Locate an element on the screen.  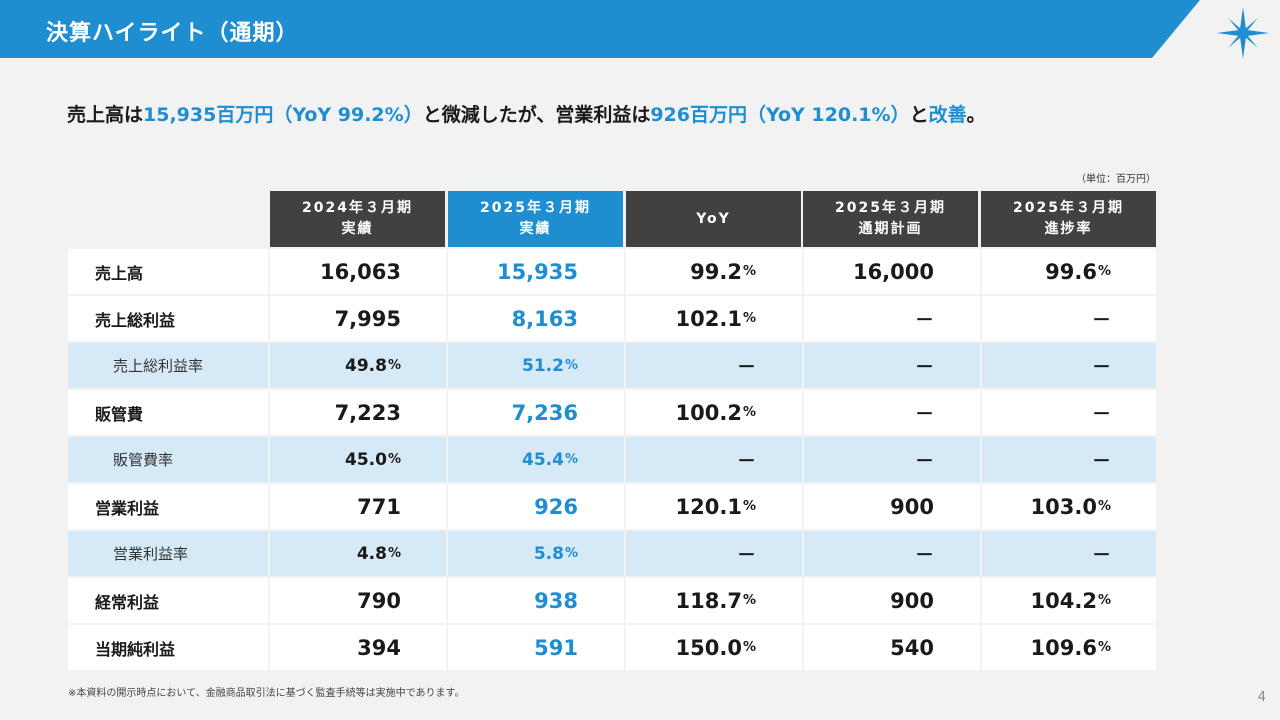
cell-value: 4.8 is located at coordinates (371, 553).